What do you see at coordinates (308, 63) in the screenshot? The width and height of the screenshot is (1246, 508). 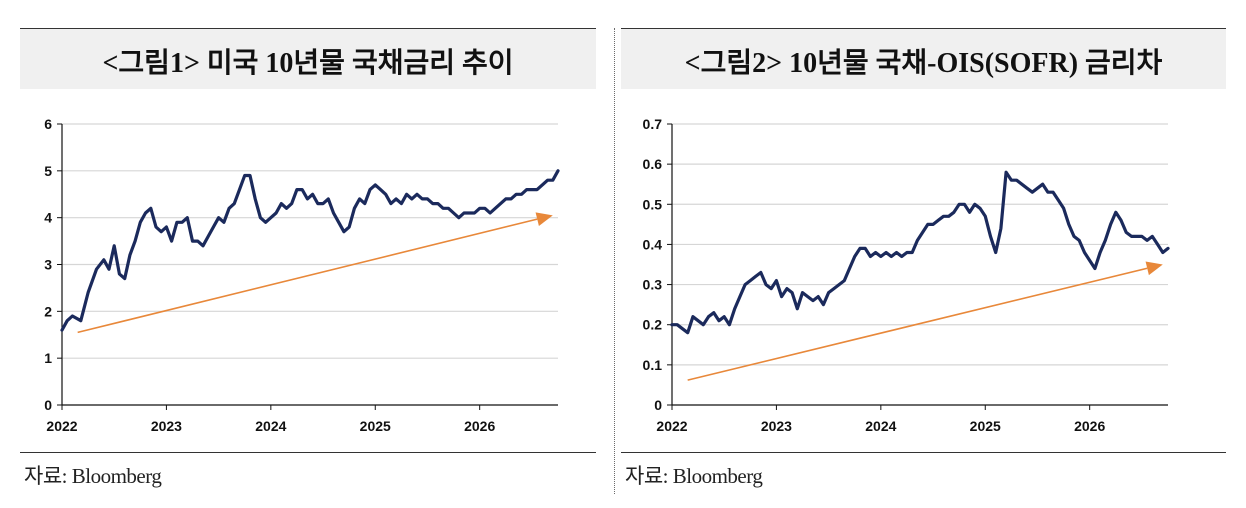 I see `chart-title: <그림1> 미국 10년물 국채금리 추이` at bounding box center [308, 63].